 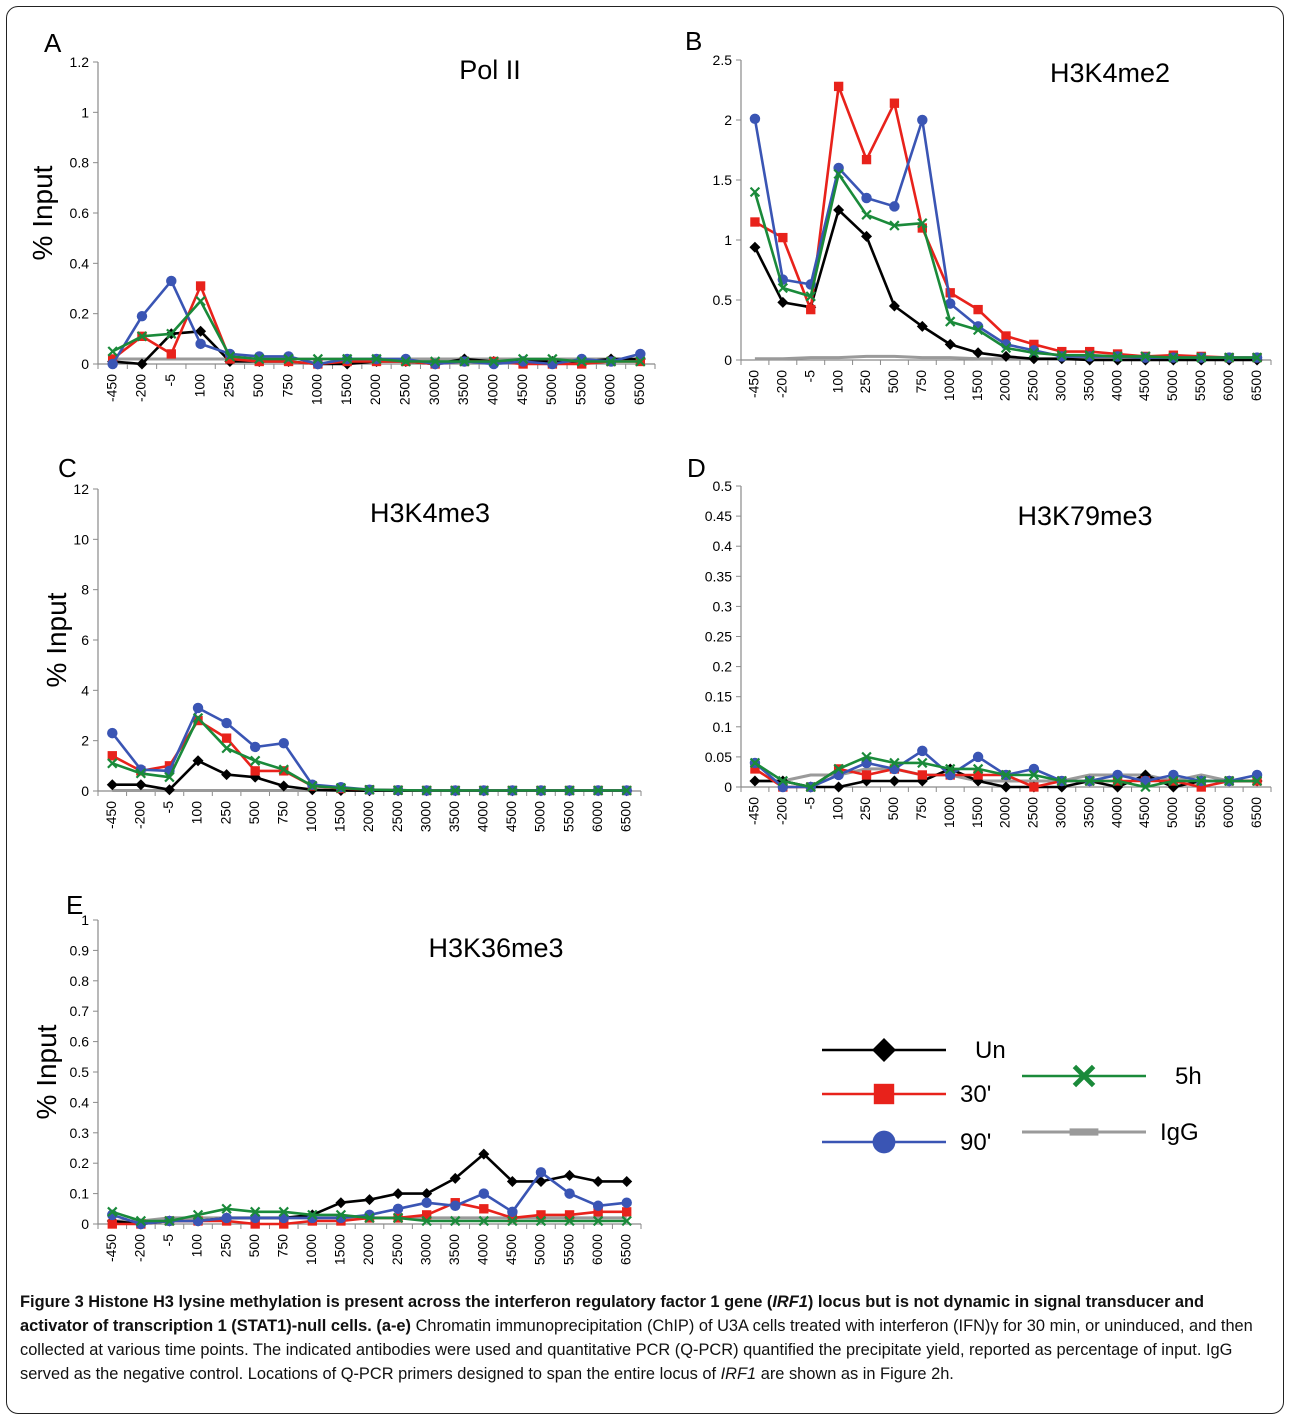 I want to click on panel-e-ytick-label-5: 0.5, so click(x=80, y=1072).